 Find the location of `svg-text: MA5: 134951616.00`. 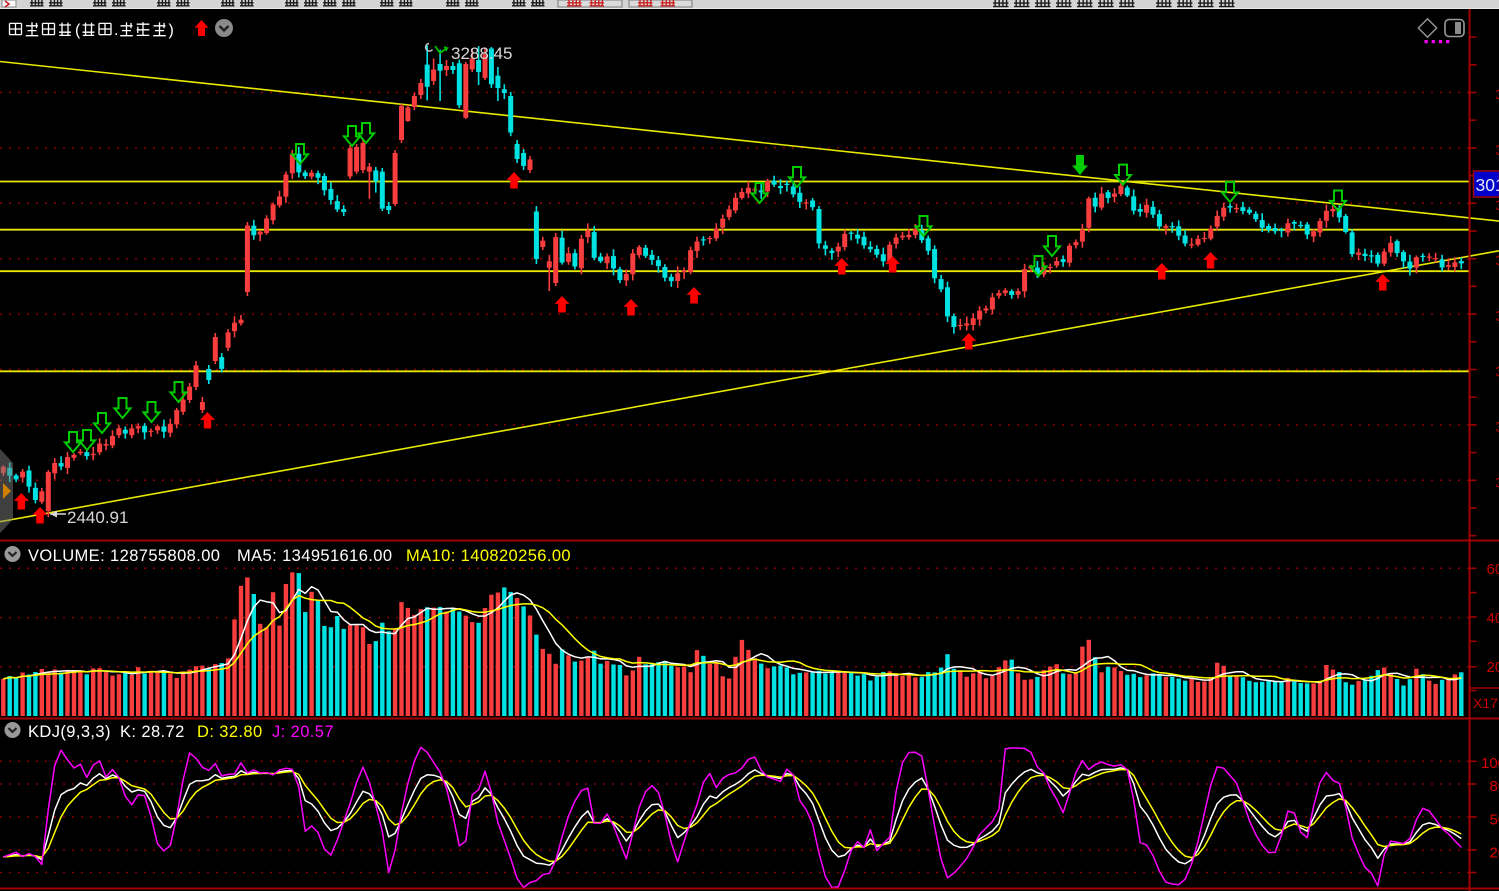

svg-text: MA5: 134951616.00 is located at coordinates (314, 556).